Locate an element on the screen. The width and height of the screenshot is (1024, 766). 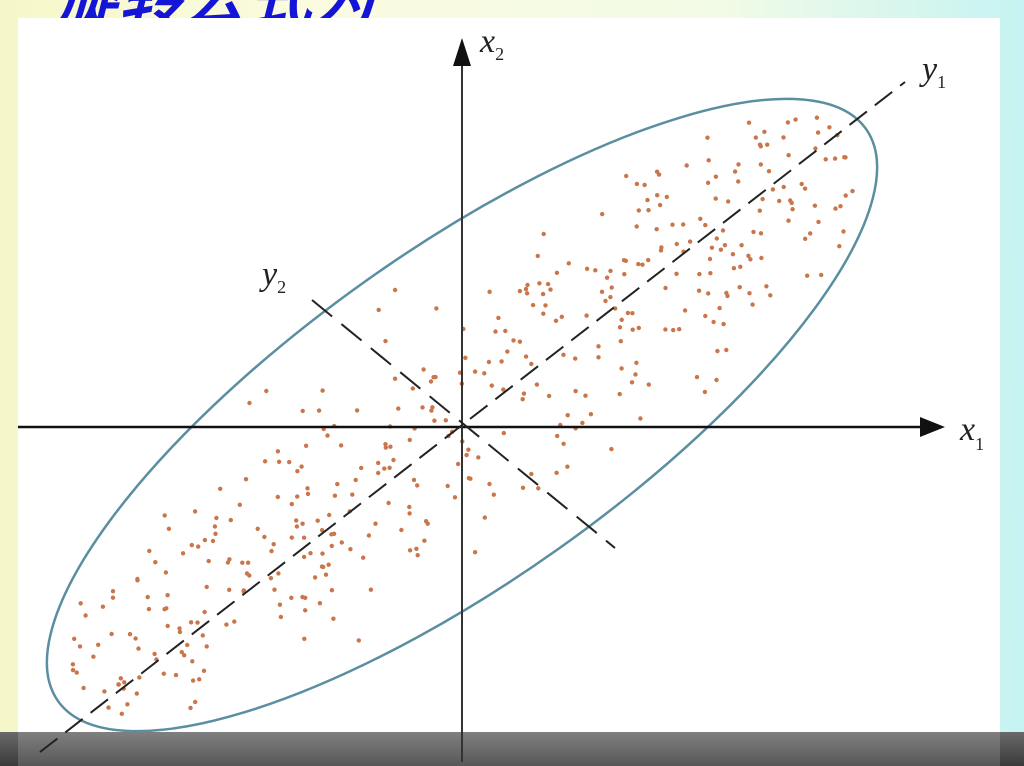
footer-overlay is located at coordinates (509, 749).